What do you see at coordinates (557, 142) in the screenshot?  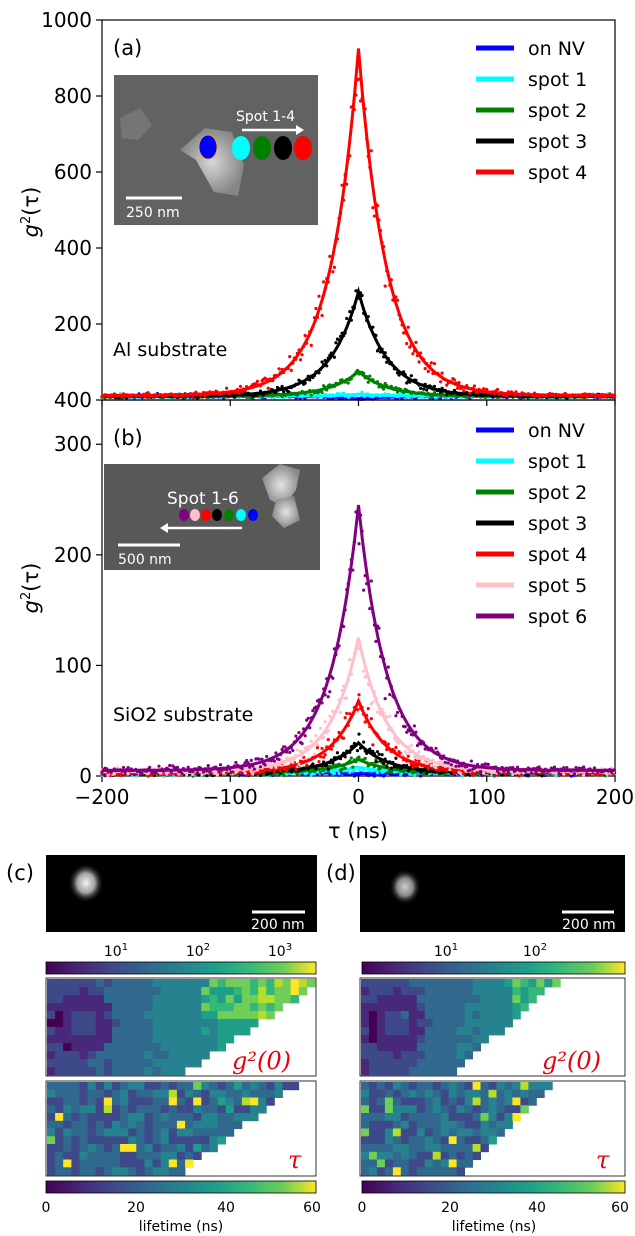 I see `legend-label: spot 3` at bounding box center [557, 142].